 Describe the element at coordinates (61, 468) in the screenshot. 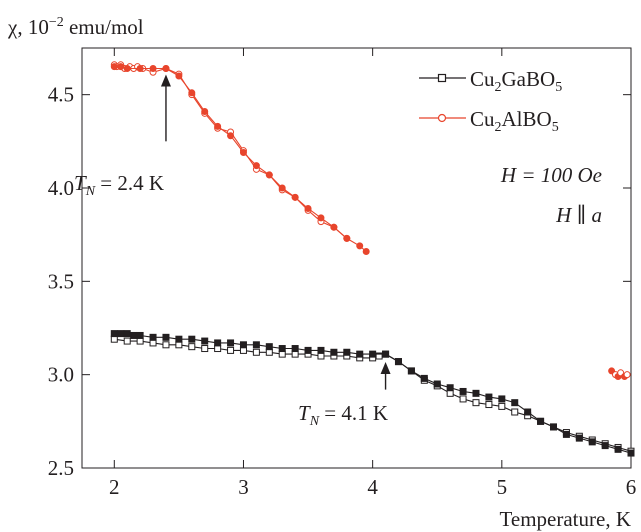

I see `y-tick-label: 2.5` at that location.